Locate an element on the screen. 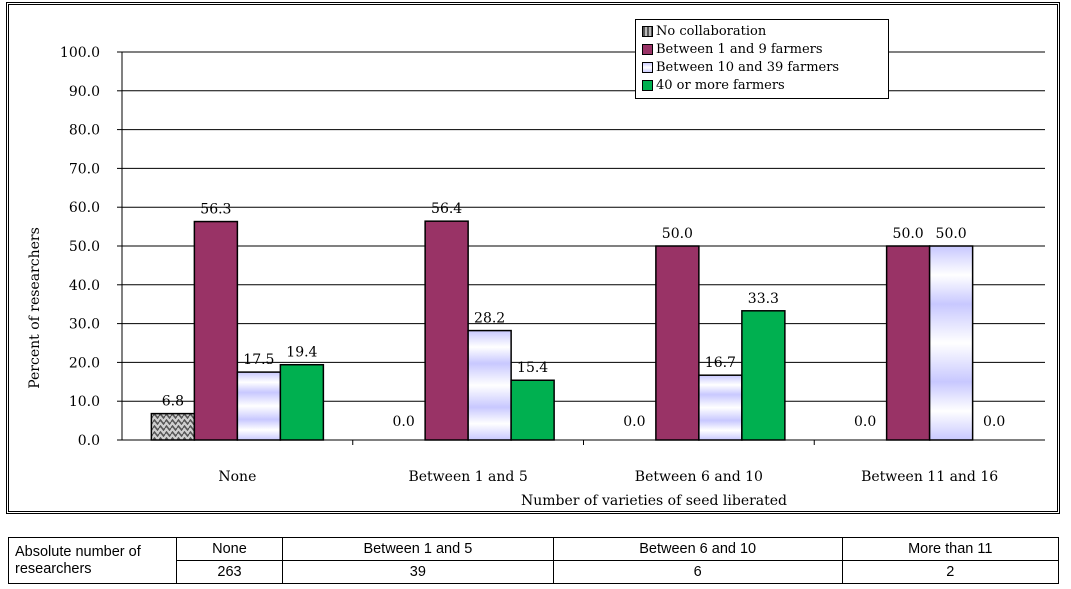 Image resolution: width=1071 pixels, height=589 pixels. legend-item-1-9-farmers: Between 1 and 9 farmers is located at coordinates (762, 49).